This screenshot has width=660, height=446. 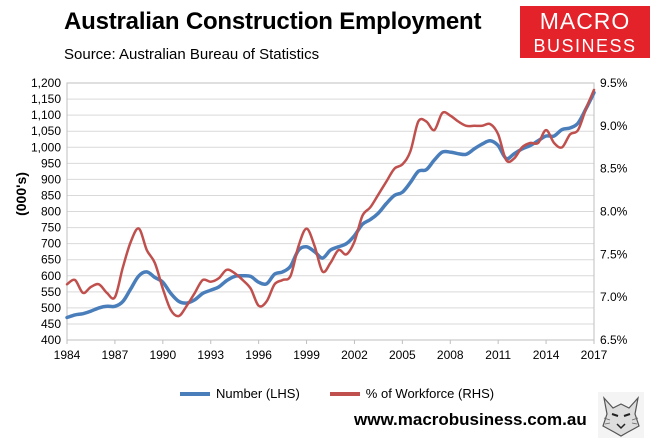 I want to click on left-tick-label: 450, so click(x=51, y=324).